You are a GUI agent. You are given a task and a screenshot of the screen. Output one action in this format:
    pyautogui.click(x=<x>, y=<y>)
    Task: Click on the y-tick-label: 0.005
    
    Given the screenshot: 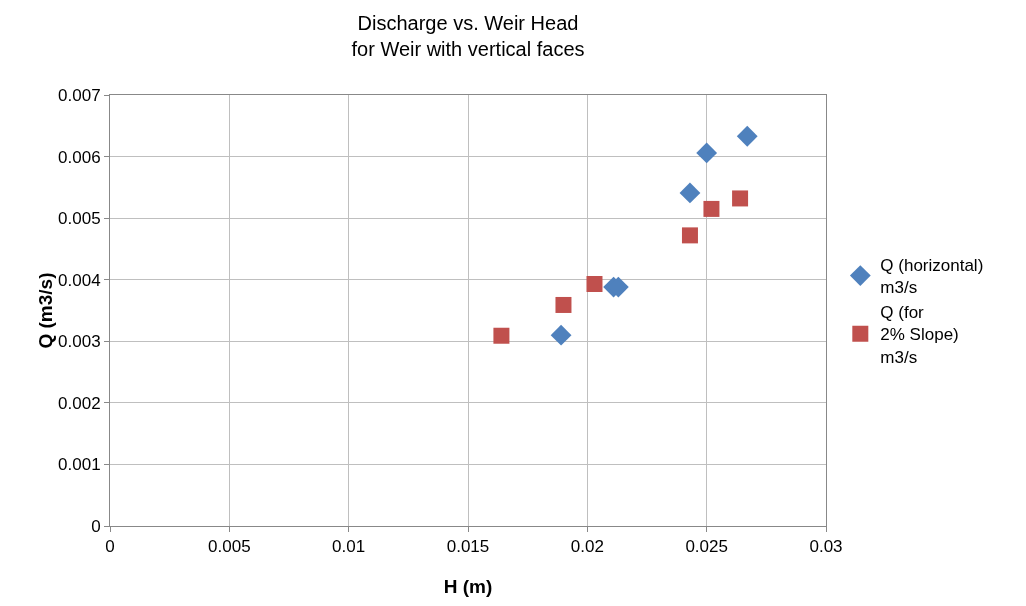 What is the action you would take?
    pyautogui.click(x=79, y=219)
    